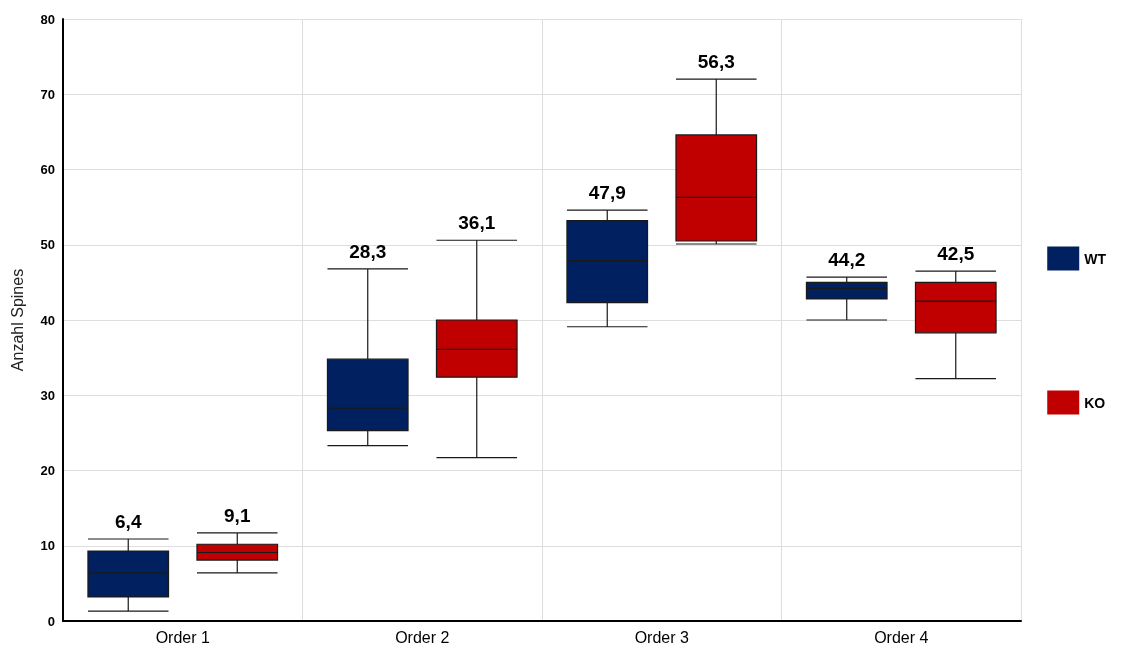 This screenshot has height=661, width=1121. I want to click on y-tick-label: 30, so click(47, 395).